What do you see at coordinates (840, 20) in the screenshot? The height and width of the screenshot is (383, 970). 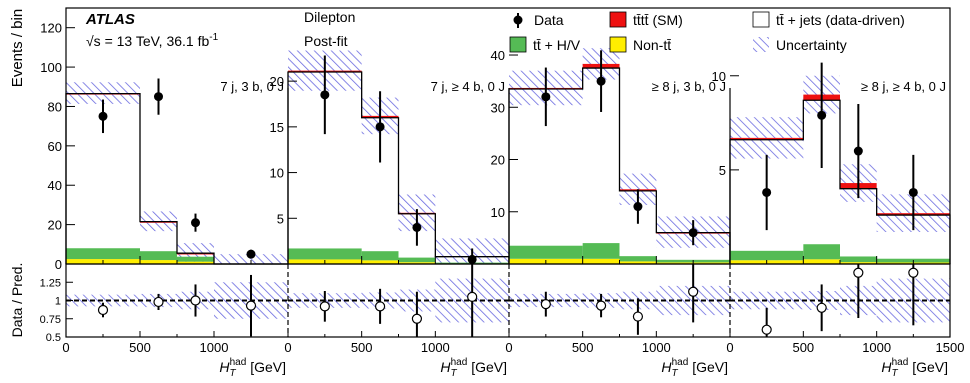 I see `legend-ttjets-label: tt̄ + jets (data-driven)` at bounding box center [840, 20].